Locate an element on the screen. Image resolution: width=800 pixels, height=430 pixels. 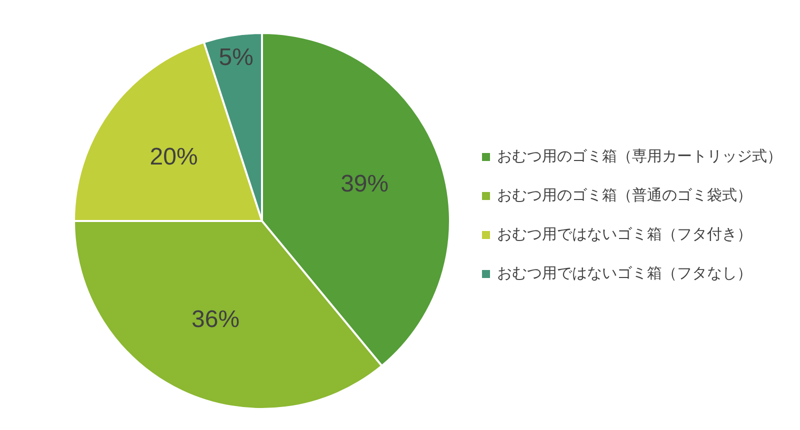
data-label: 39% is located at coordinates (364, 184).